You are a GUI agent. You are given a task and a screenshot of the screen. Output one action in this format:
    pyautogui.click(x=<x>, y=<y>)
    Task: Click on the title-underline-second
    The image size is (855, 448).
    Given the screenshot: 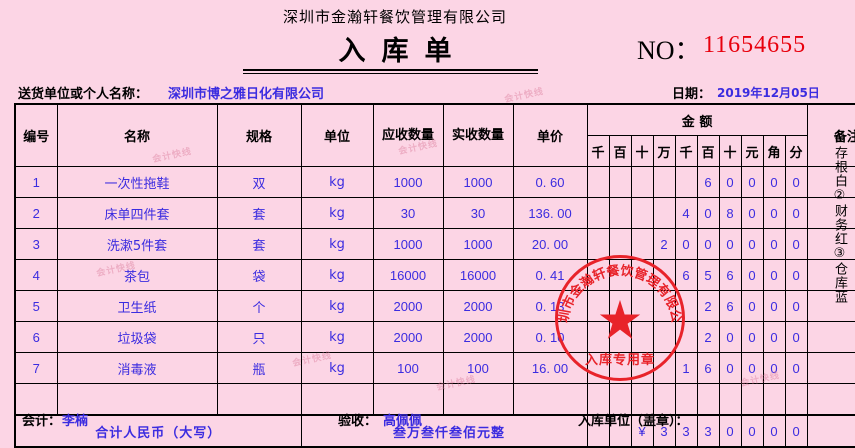 What is the action you would take?
    pyautogui.click(x=390, y=73)
    